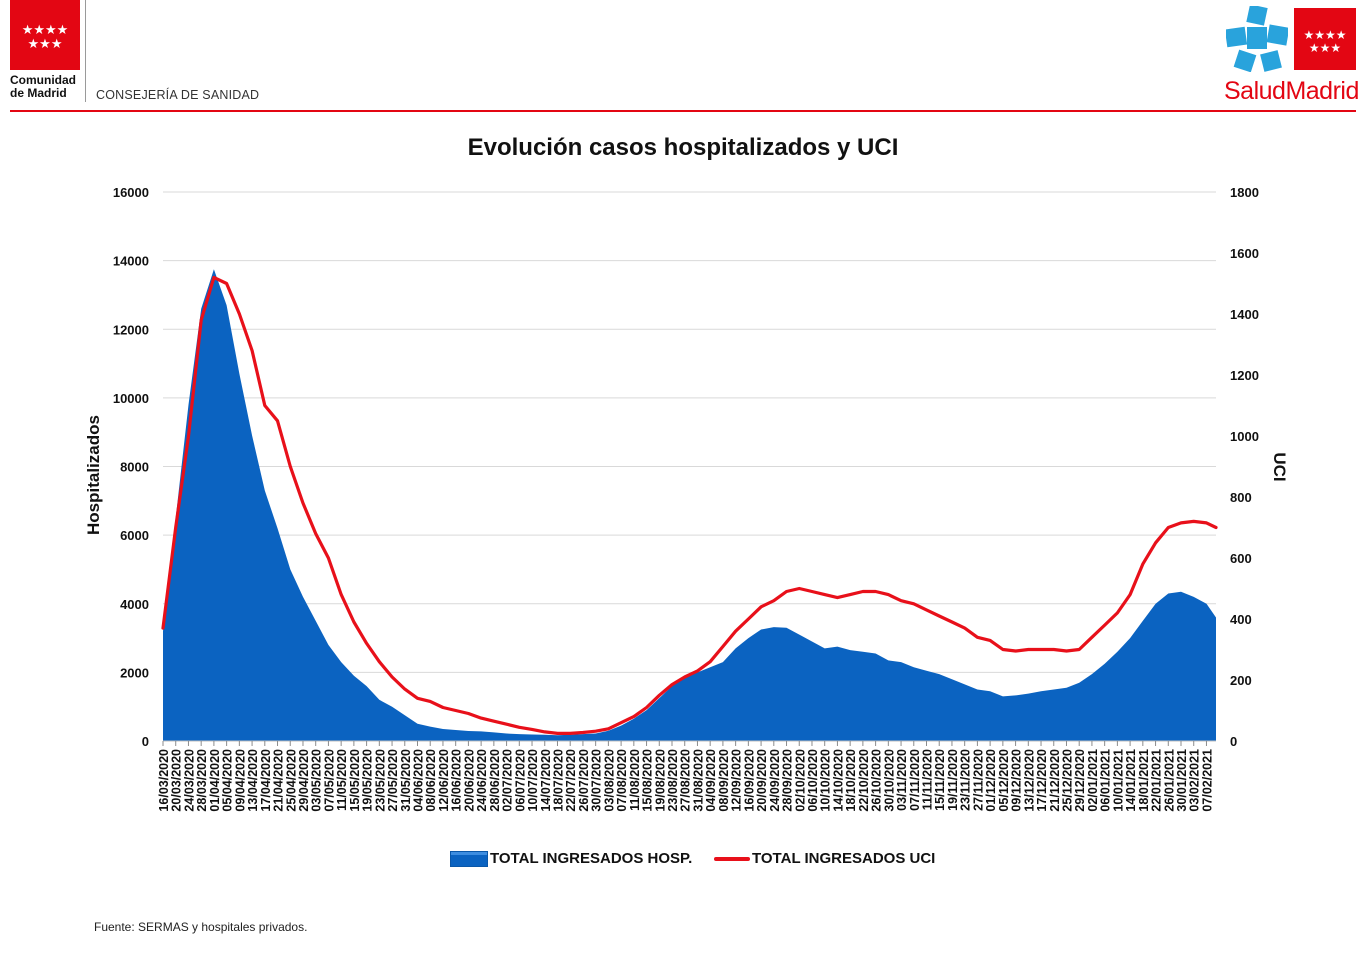 This screenshot has height=958, width=1366. What do you see at coordinates (546, 780) in the screenshot?
I see `x-tick-label: 14/07/2020` at bounding box center [546, 780].